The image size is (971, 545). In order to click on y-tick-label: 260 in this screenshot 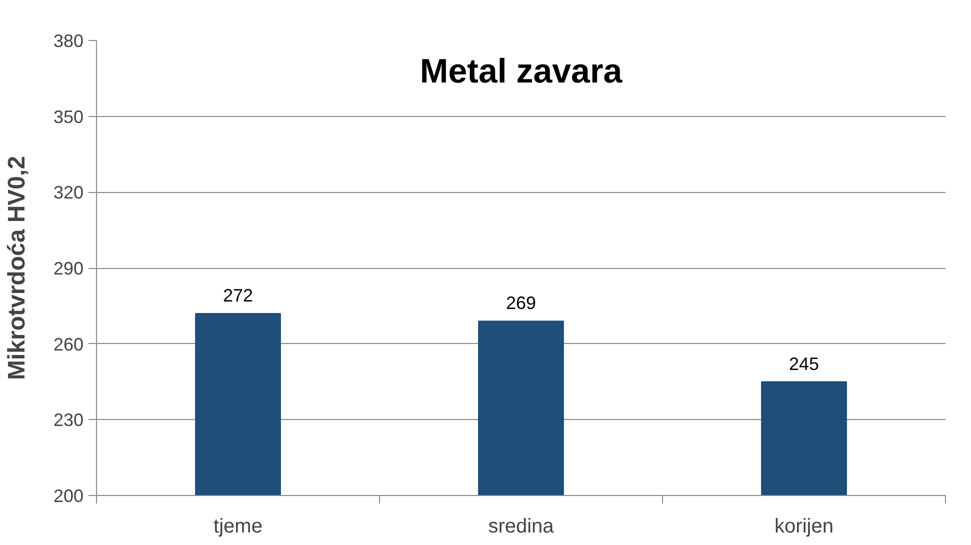, I will do `click(68, 344)`.